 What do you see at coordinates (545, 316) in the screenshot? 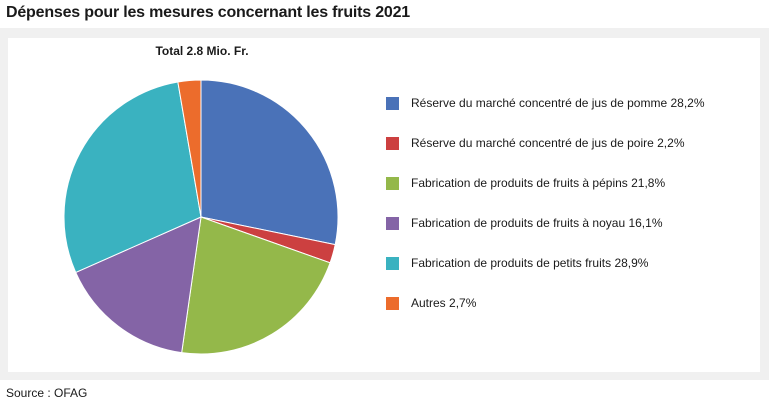
I see `legend-item: Autres 2,7%` at bounding box center [545, 316].